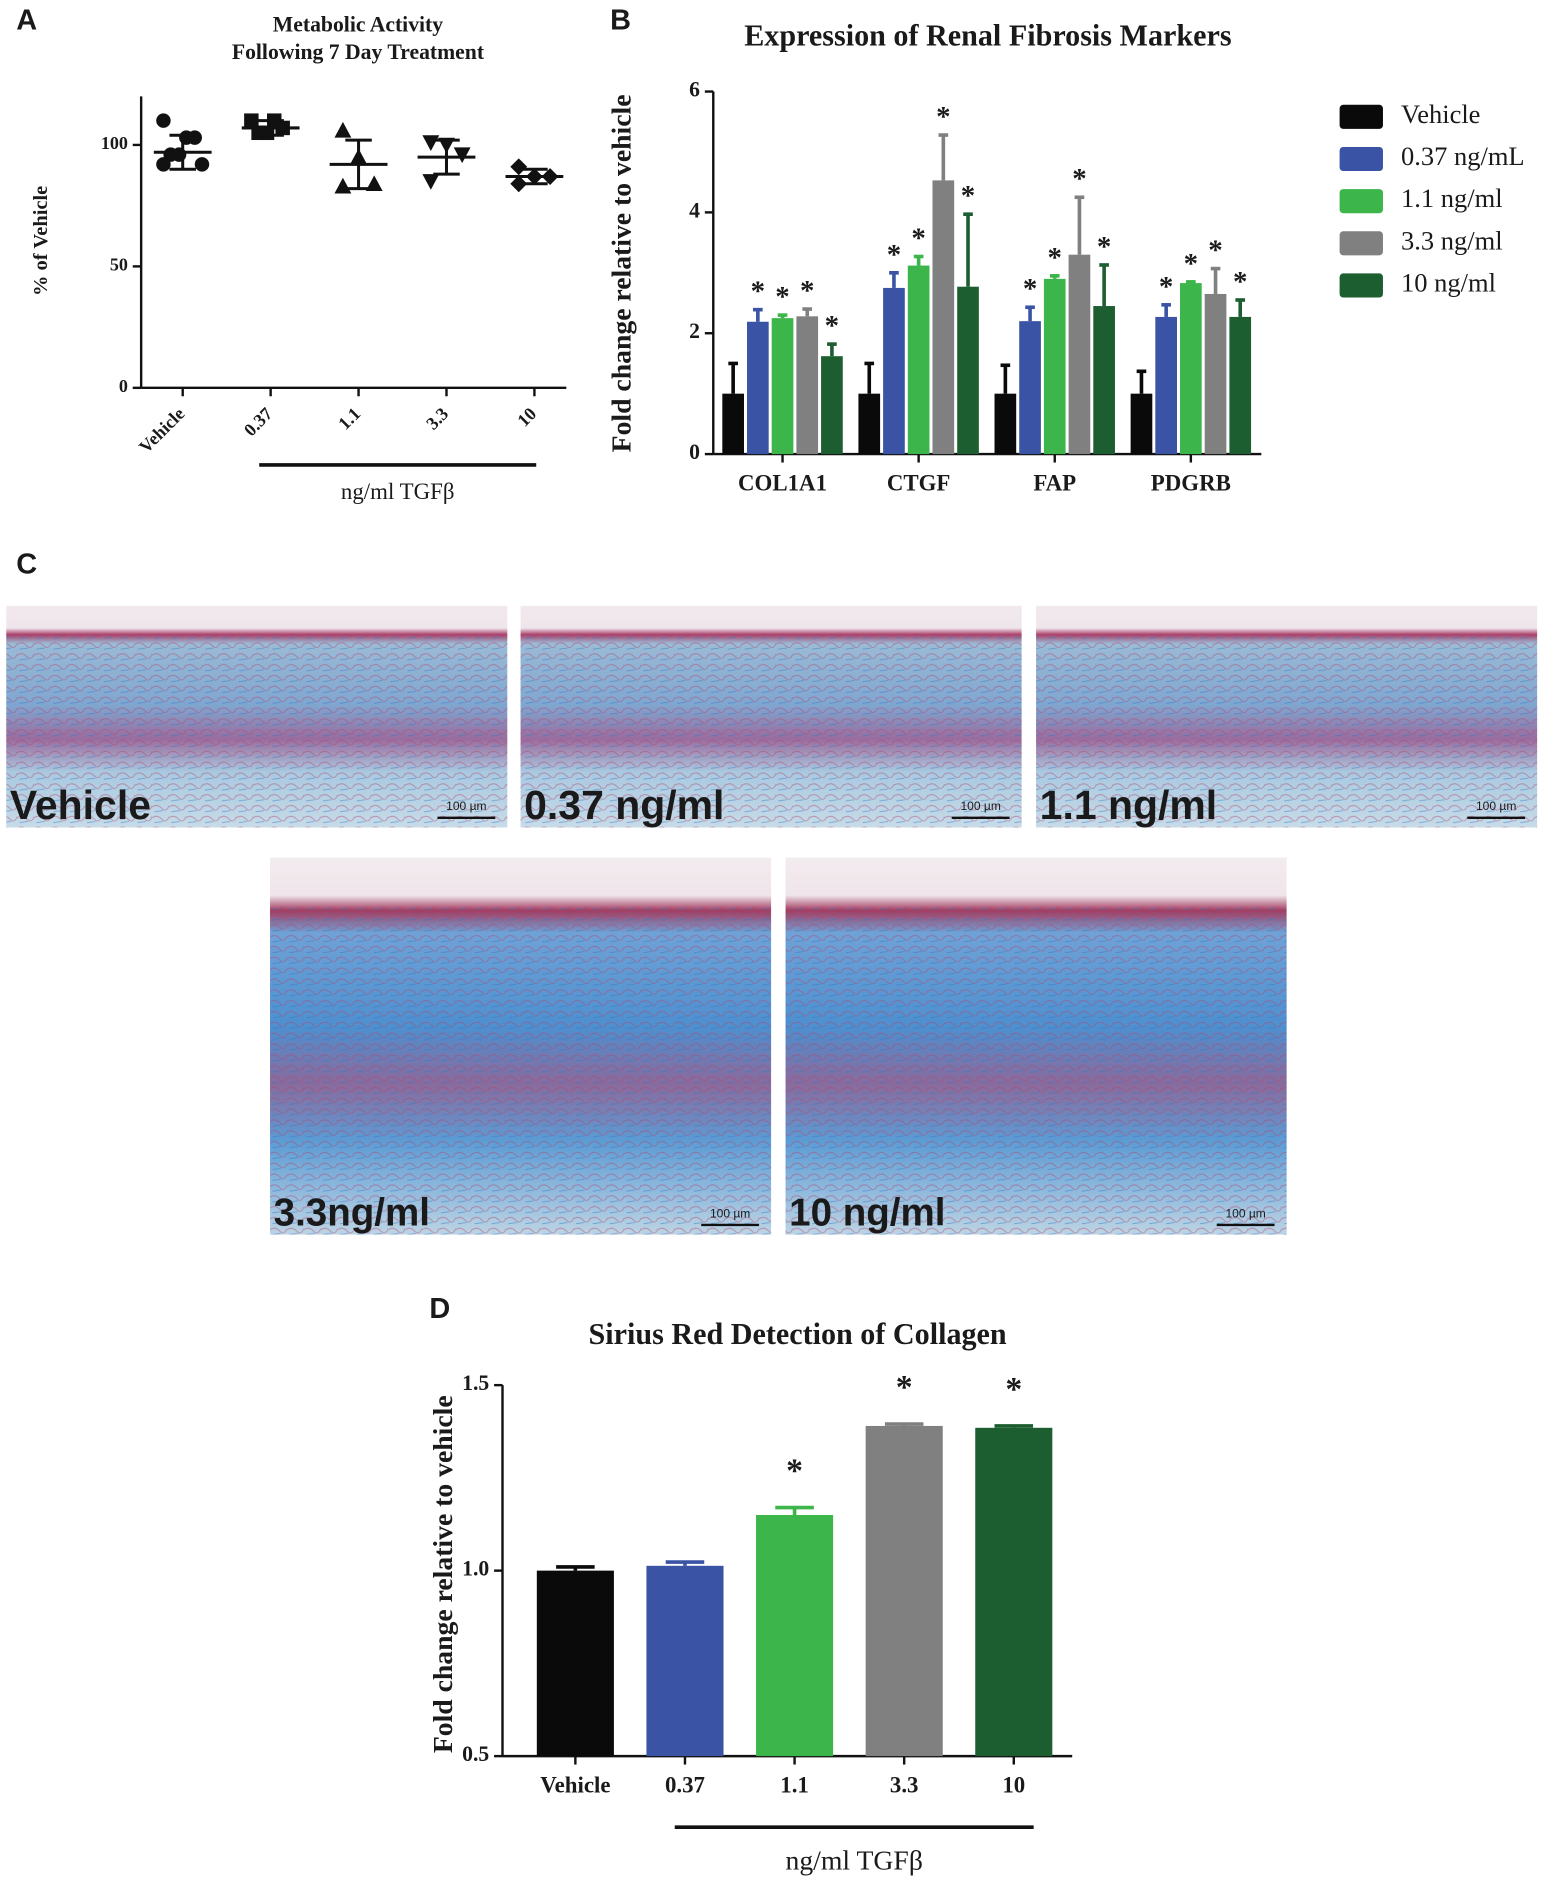 Image resolution: width=1547 pixels, height=1885 pixels. Describe the element at coordinates (26, 20) in the screenshot. I see `panel-label: A` at that location.